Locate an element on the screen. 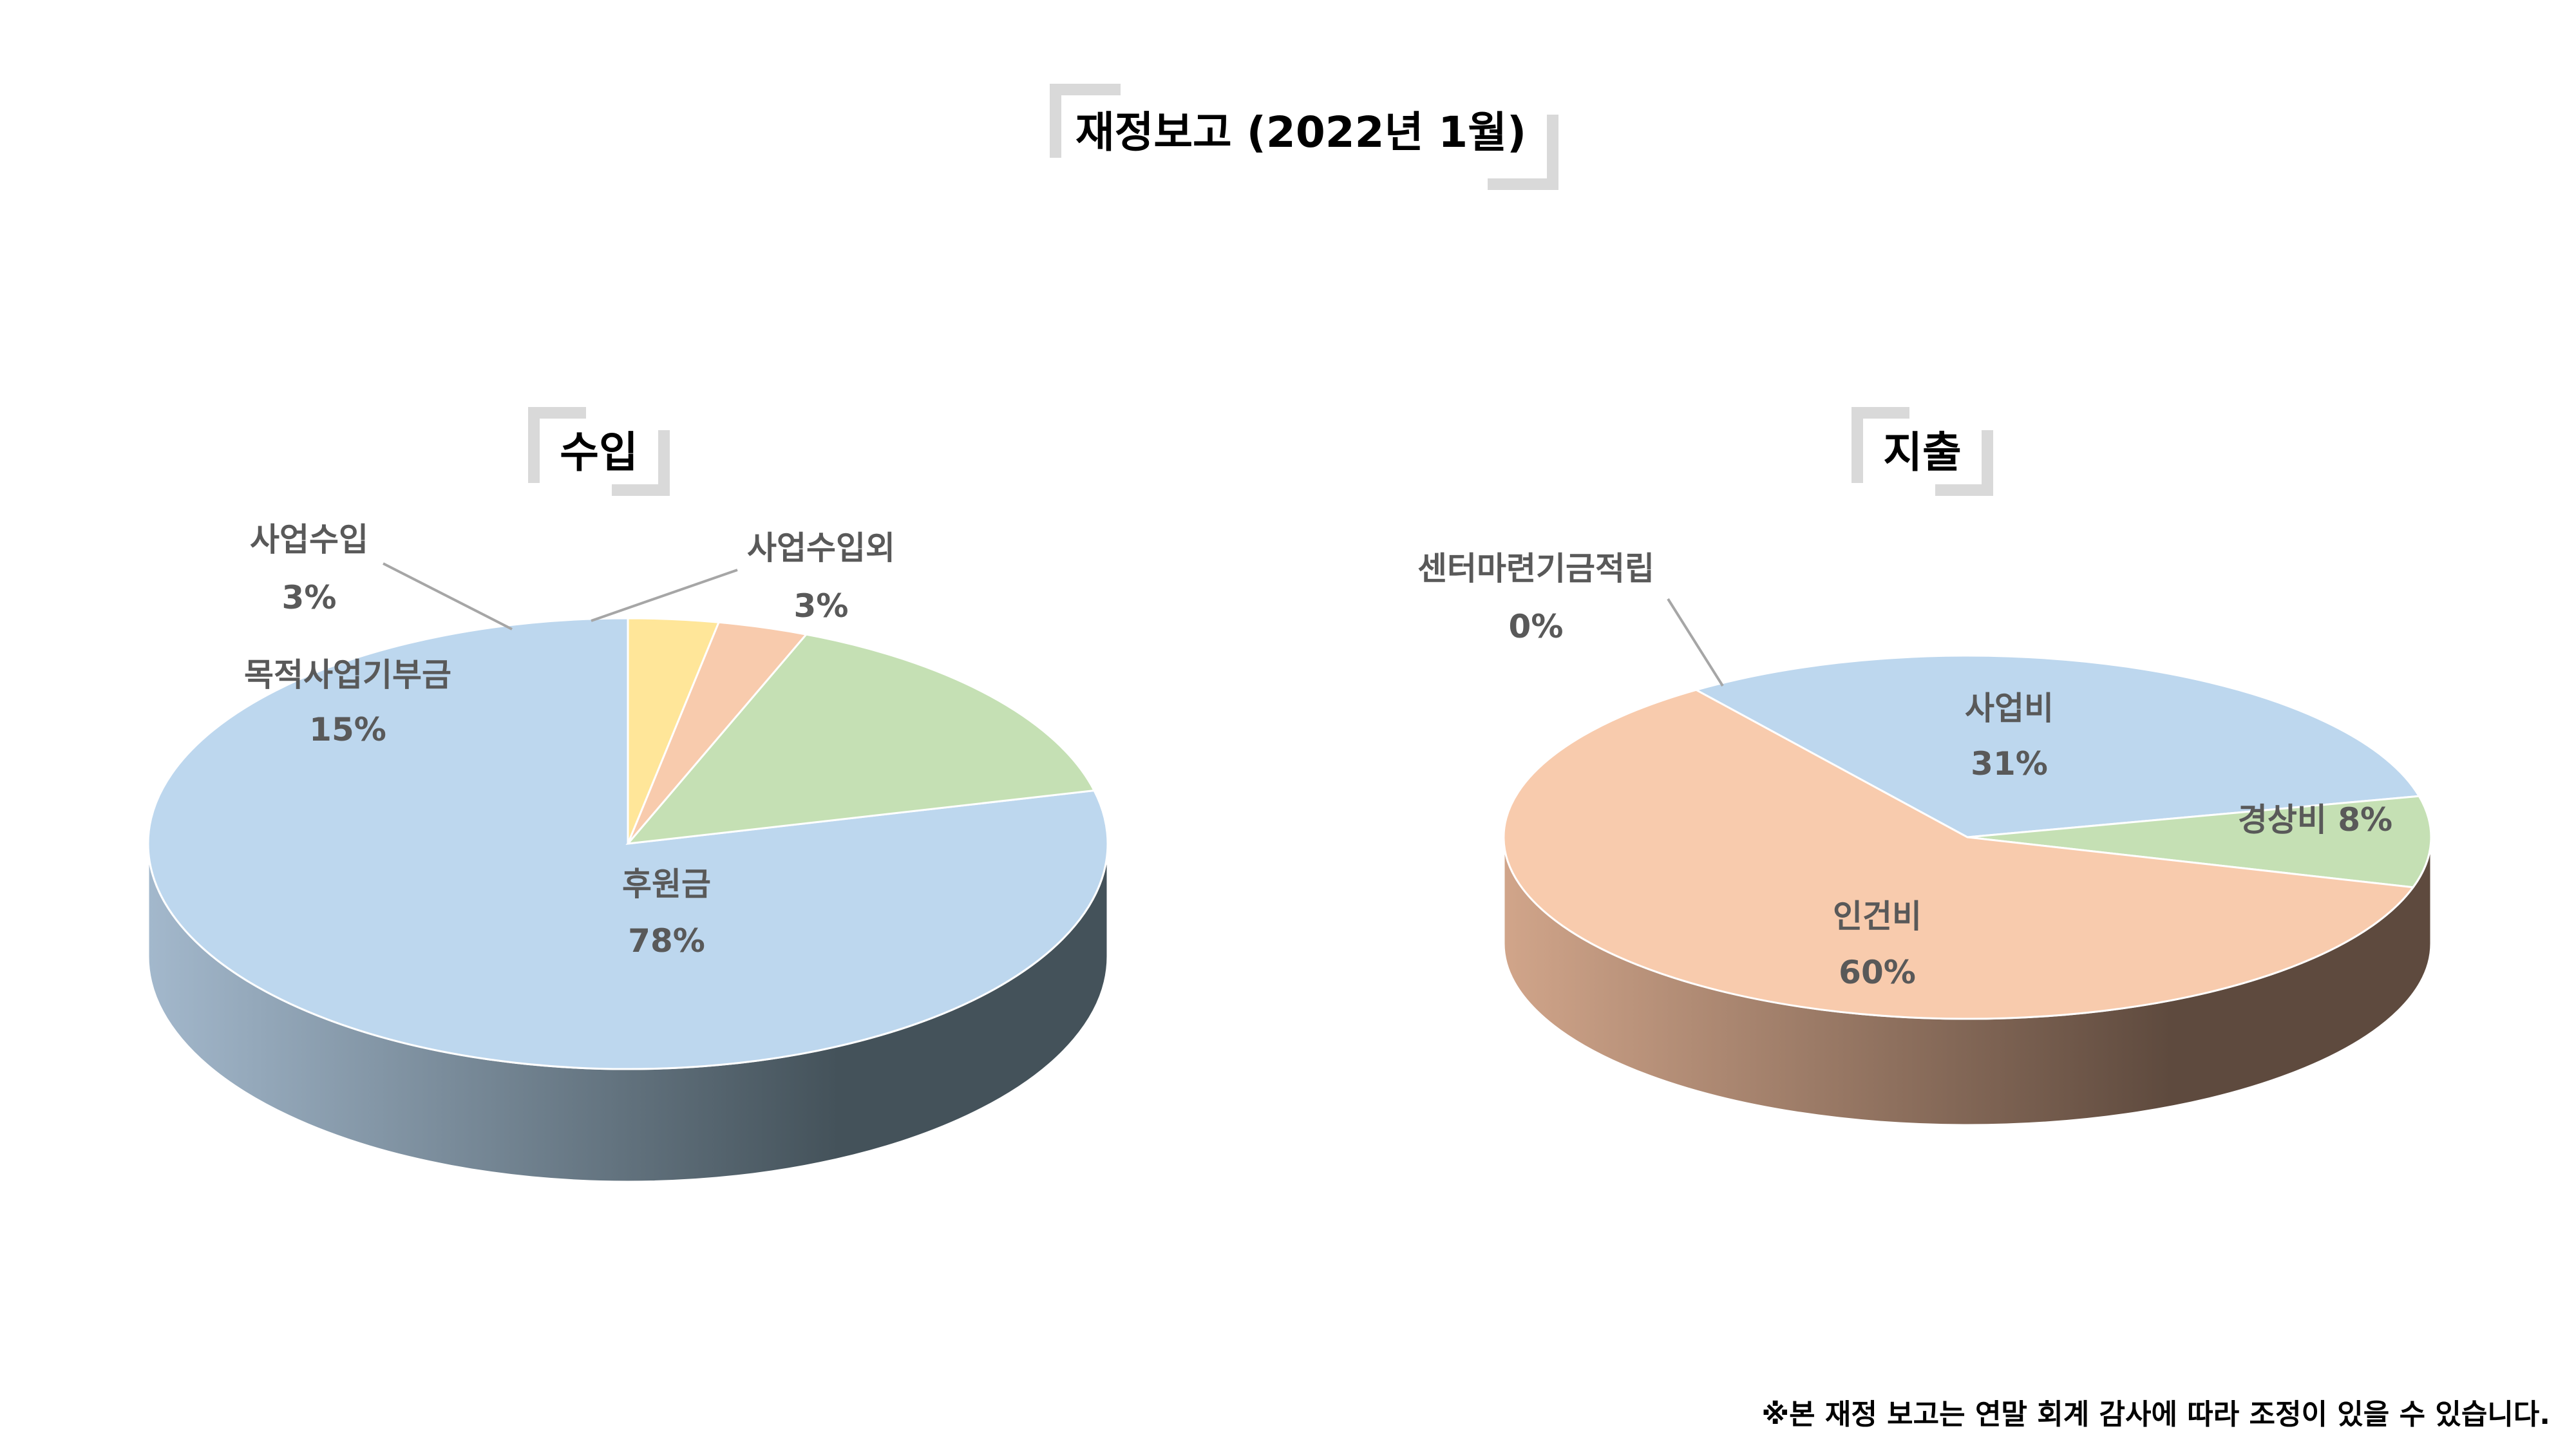  slice-value-label-1-0: 31% is located at coordinates (2010, 763).